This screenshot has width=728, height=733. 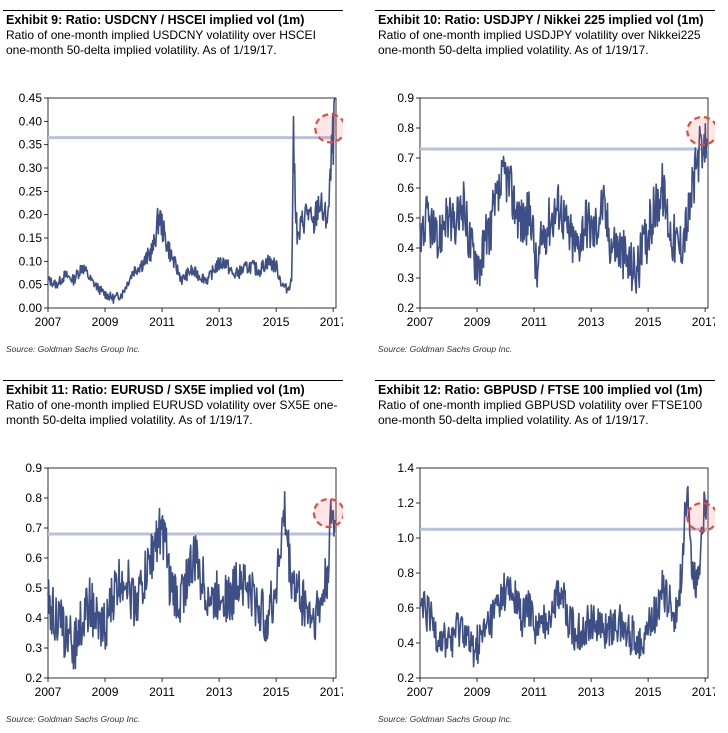 What do you see at coordinates (31, 191) in the screenshot?
I see `y-tick-label: 0.25` at bounding box center [31, 191].